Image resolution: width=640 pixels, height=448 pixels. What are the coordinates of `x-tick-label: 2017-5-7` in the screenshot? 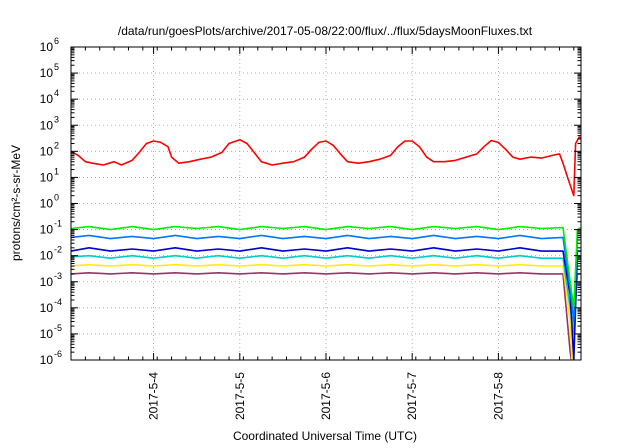 It's located at (412, 396).